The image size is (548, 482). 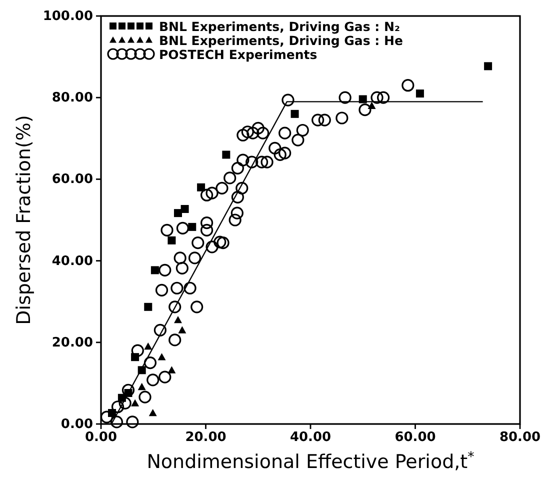 What do you see at coordinates (281, 40) in the screenshot?
I see `legend-label: BNL Experiments, Driving Gas : He` at bounding box center [281, 40].